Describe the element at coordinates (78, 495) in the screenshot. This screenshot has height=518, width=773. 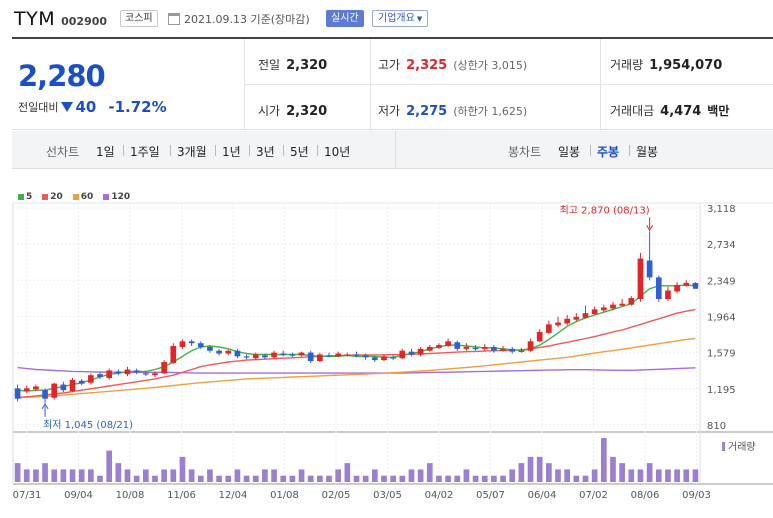
I see `x-tick-label: 09/04` at that location.